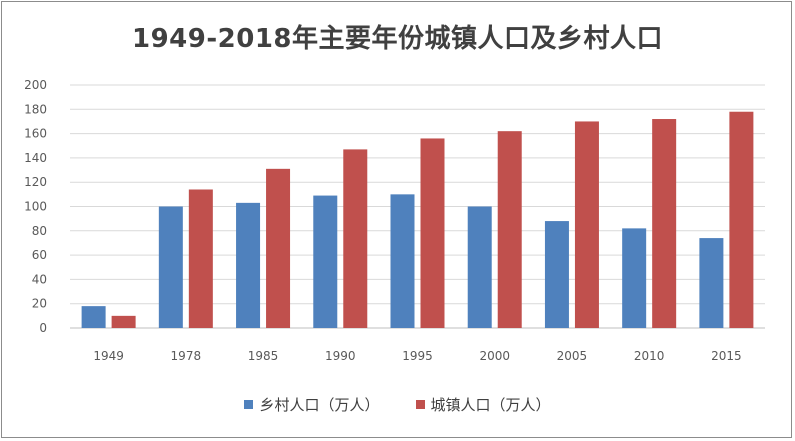  I want to click on y-tick-label: 40, so click(39, 279).